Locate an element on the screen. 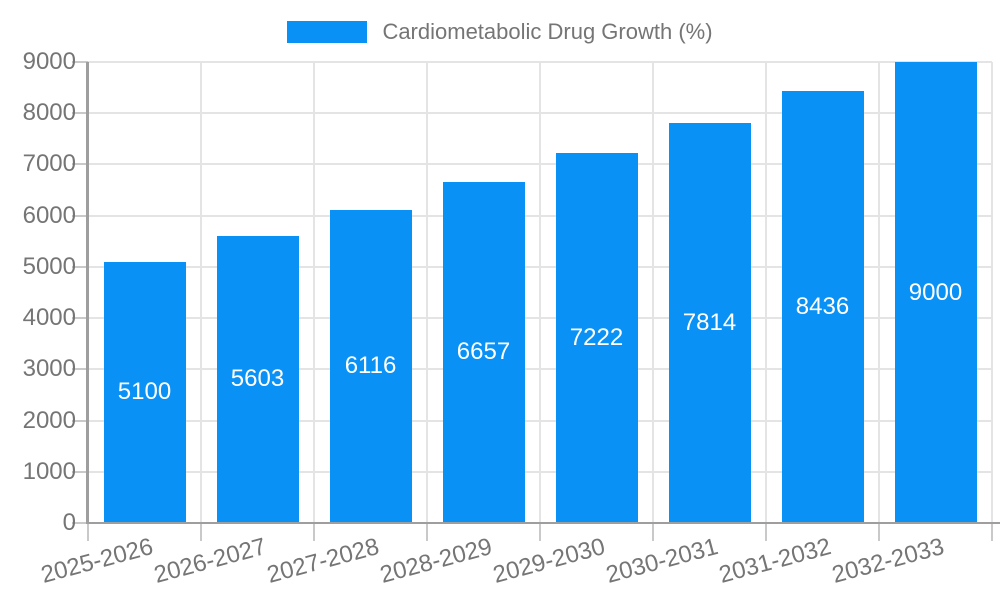 The width and height of the screenshot is (1000, 600). bar-value-label: 7814 is located at coordinates (709, 322).